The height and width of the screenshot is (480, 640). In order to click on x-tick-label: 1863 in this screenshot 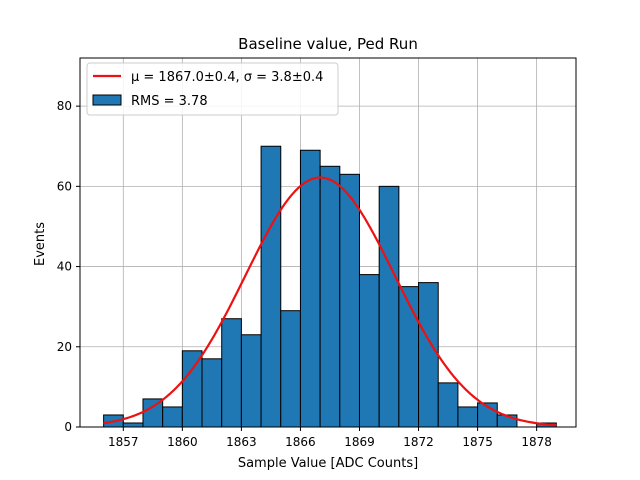, I will do `click(241, 442)`.